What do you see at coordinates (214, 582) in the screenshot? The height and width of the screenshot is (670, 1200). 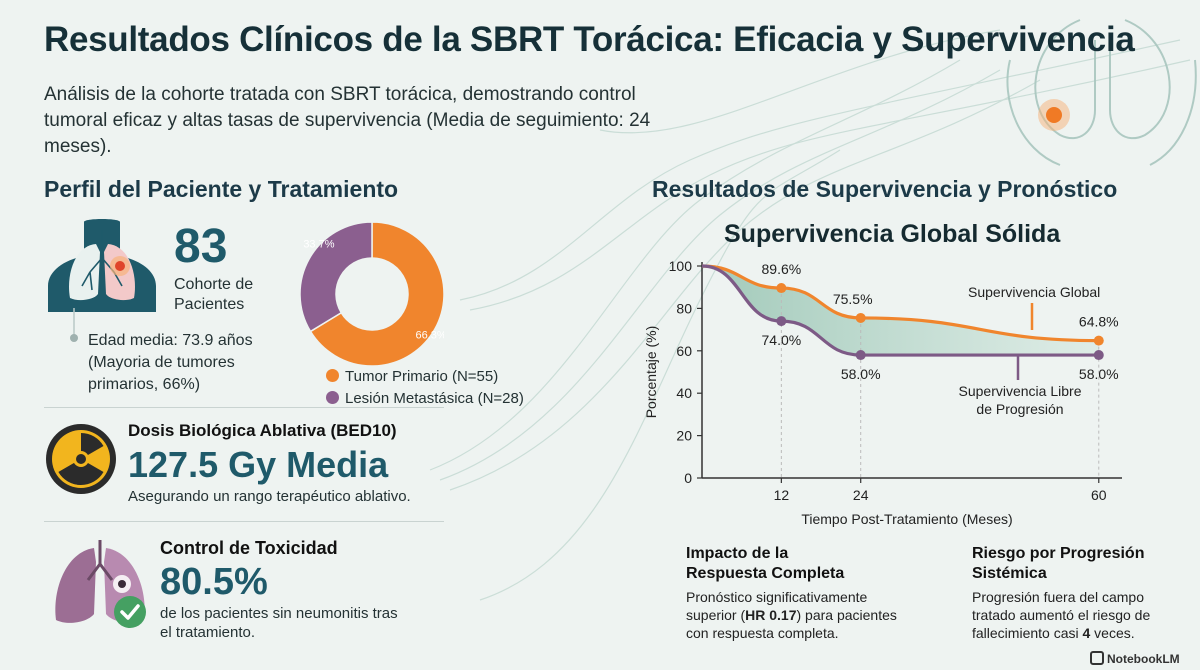 I see `toxicity-value: 80.5%` at bounding box center [214, 582].